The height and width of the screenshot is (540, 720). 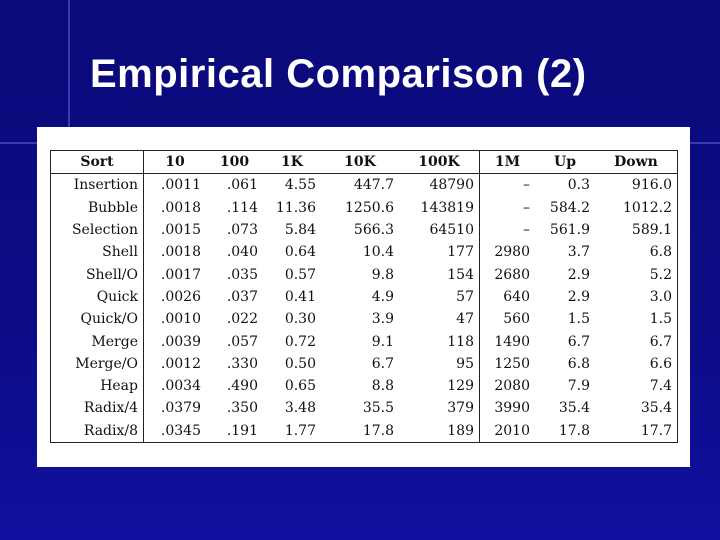 What do you see at coordinates (512, 252) in the screenshot?
I see `table-cell: 2980` at bounding box center [512, 252].